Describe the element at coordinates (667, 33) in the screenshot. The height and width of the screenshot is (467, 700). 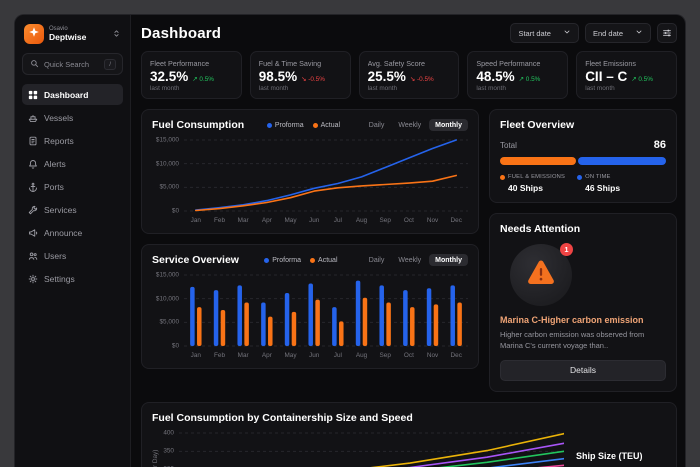
I see `filter-button` at that location.